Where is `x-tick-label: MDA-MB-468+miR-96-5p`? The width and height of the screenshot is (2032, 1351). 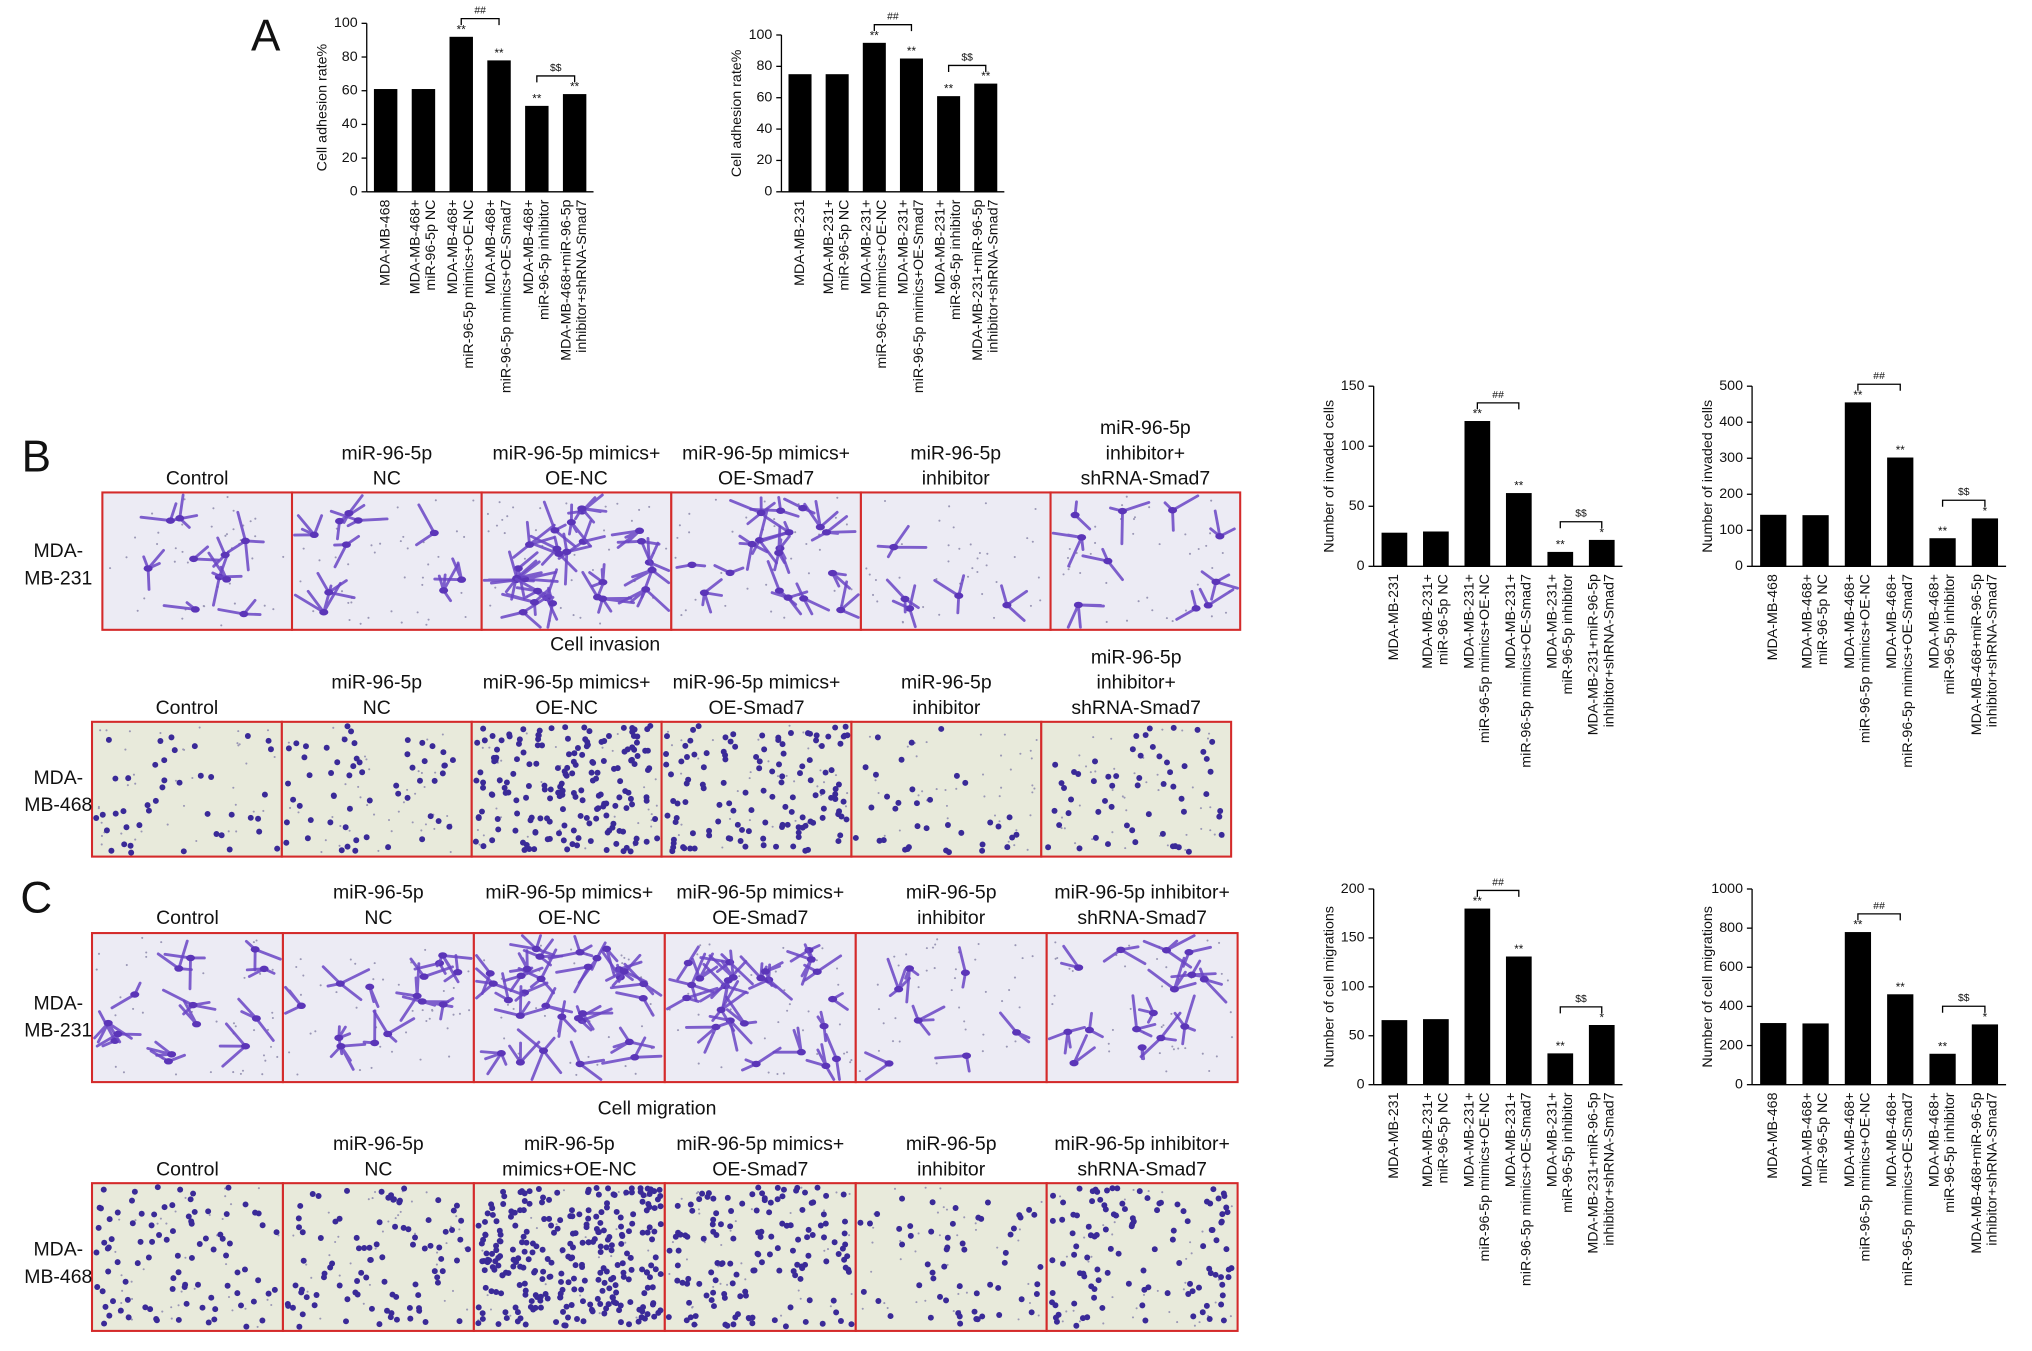 x-tick-label: MDA-MB-468+miR-96-5p is located at coordinates (1977, 654).